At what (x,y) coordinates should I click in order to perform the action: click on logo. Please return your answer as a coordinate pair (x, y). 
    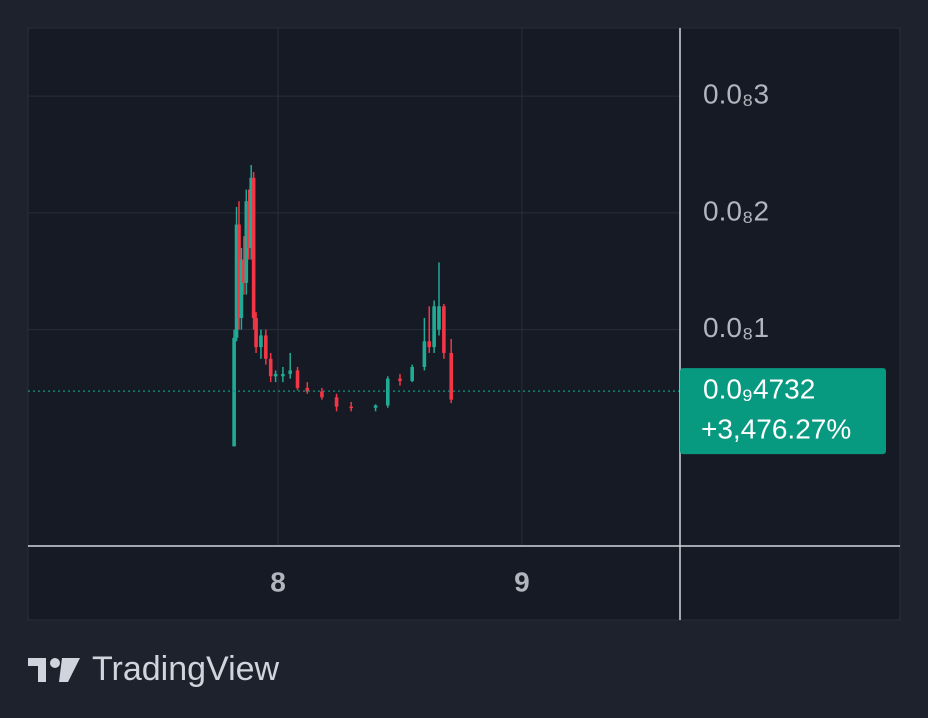
    Looking at the image, I should click on (54, 670).